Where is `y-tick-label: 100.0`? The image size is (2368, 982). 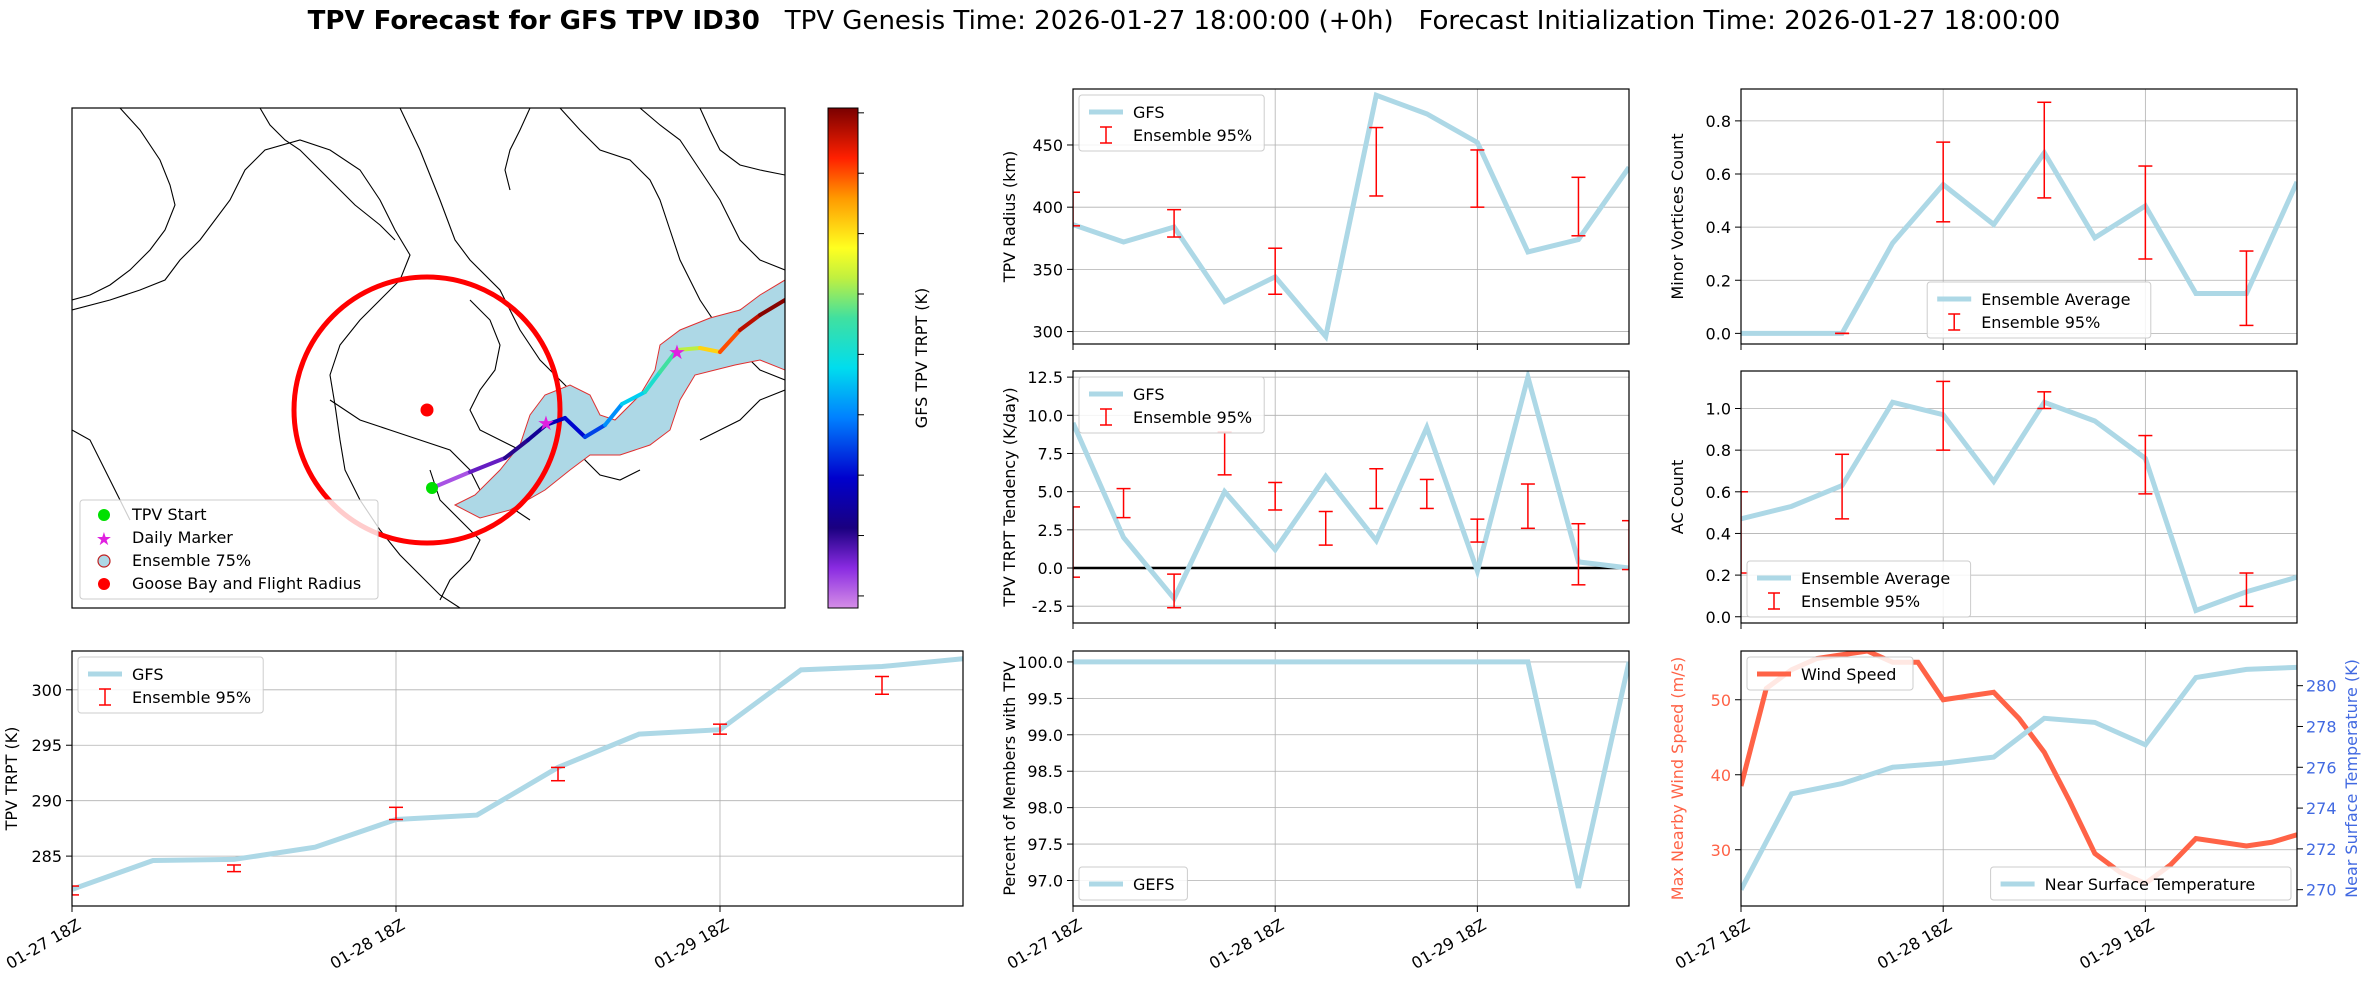
y-tick-label: 100.0 is located at coordinates (1040, 662).